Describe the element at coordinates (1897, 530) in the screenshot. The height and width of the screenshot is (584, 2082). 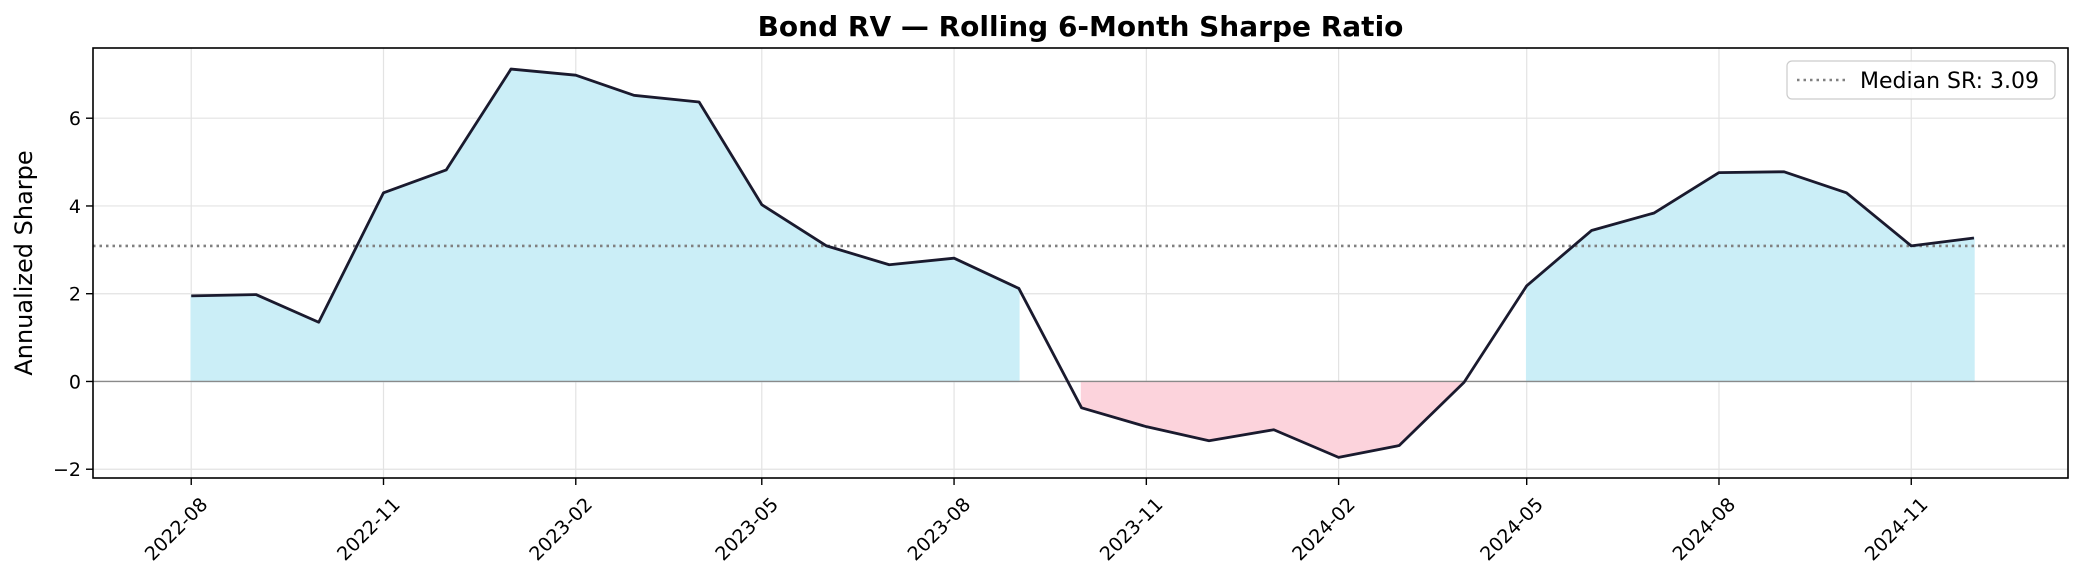
I see `x-tick-label: 2024-11` at that location.